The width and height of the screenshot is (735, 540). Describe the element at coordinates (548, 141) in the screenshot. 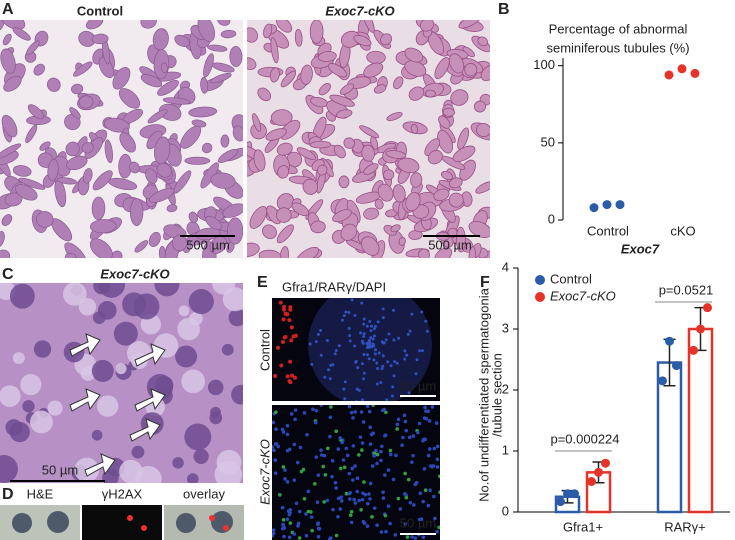

I see `label: 50` at that location.